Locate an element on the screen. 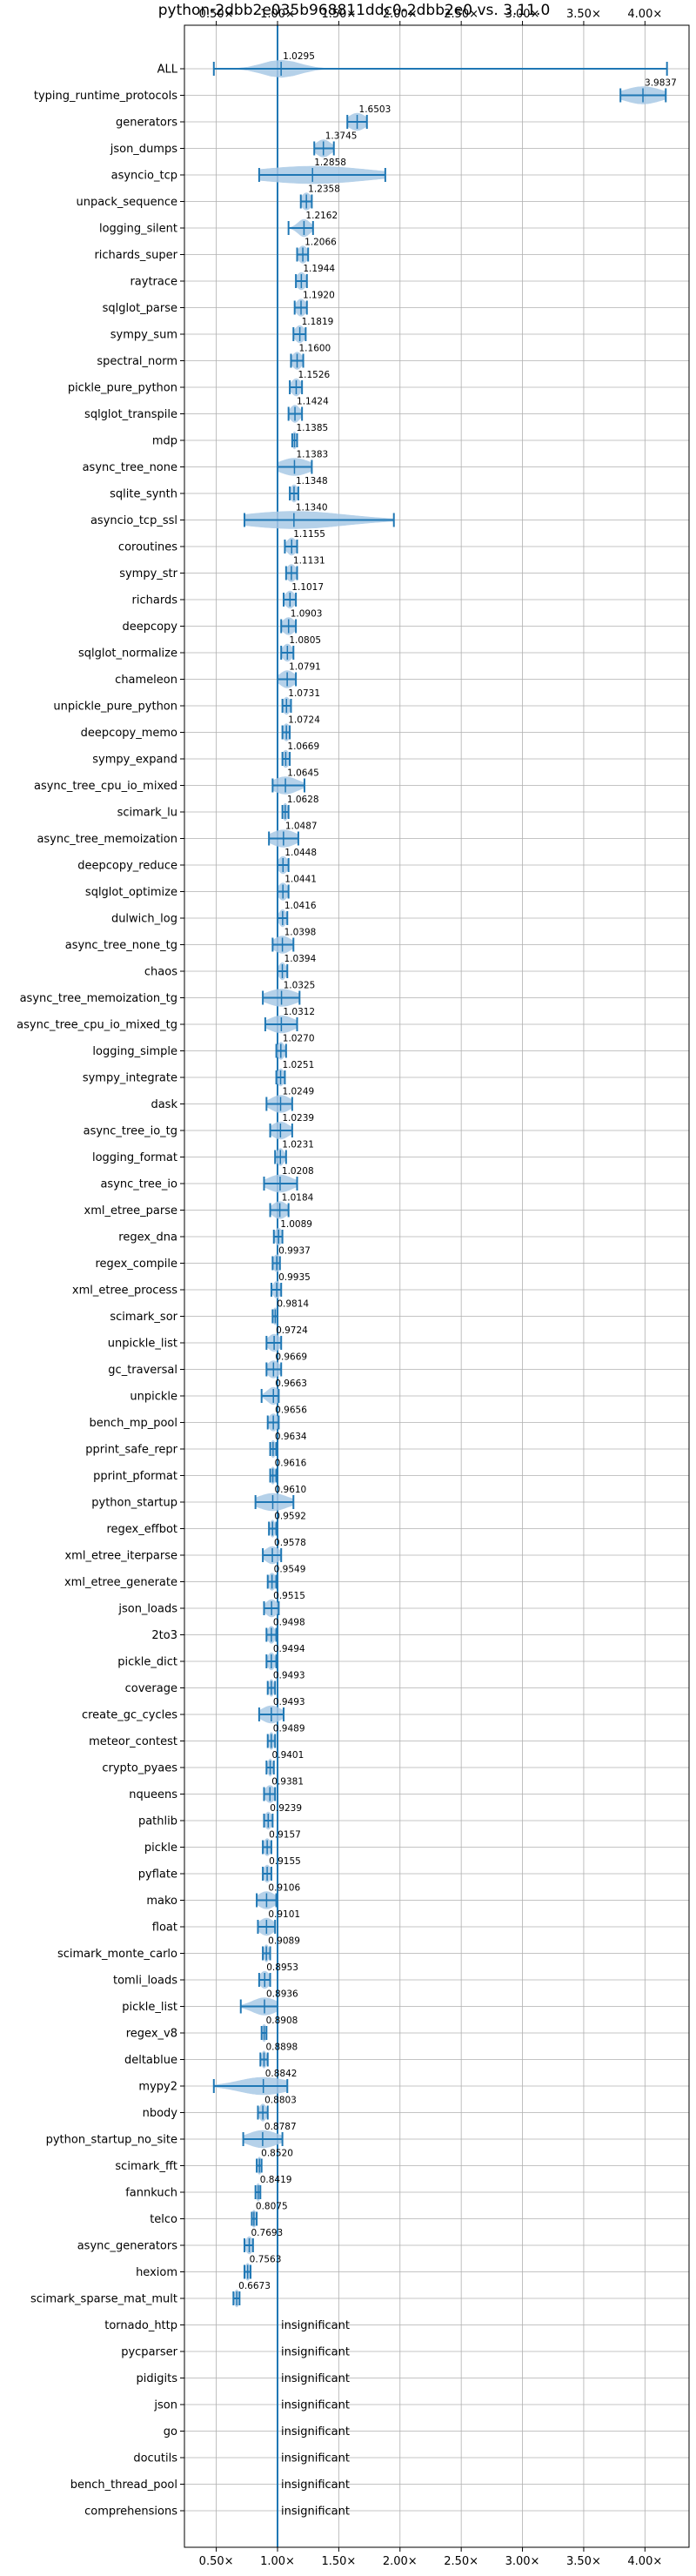 The width and height of the screenshot is (696, 2576). category-label: async_generators is located at coordinates (127, 2246).